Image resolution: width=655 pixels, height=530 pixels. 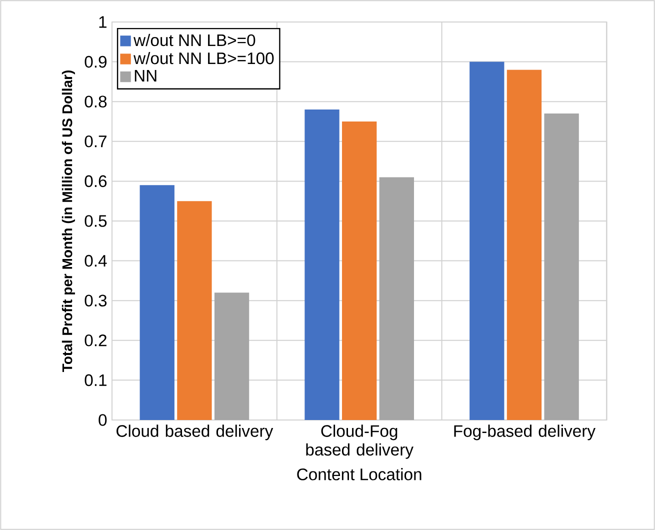 I want to click on legend-label: NN, so click(x=145, y=76).